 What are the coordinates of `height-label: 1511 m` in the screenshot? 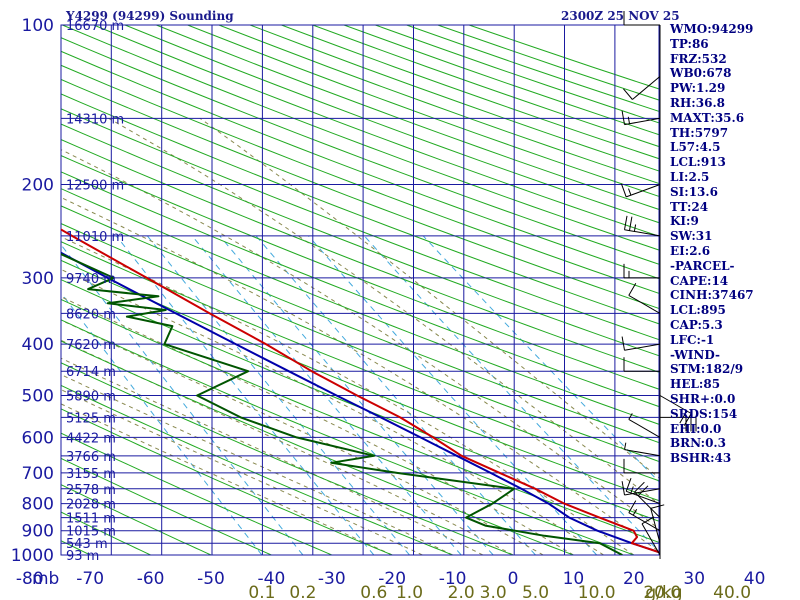 It's located at (91, 519).